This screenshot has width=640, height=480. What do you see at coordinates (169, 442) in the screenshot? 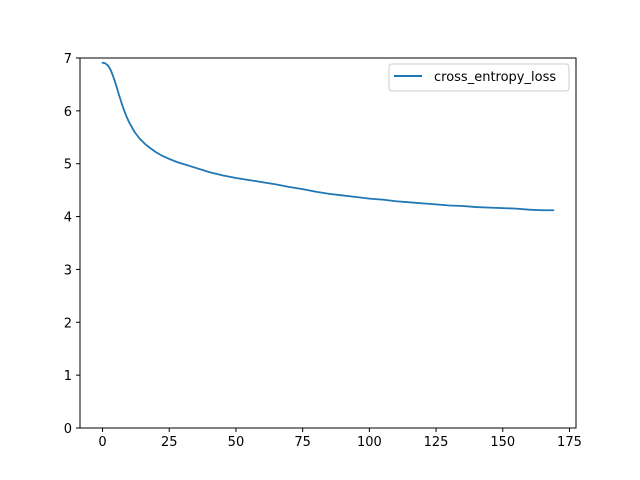
I see `x-tick-label: 25` at bounding box center [169, 442].